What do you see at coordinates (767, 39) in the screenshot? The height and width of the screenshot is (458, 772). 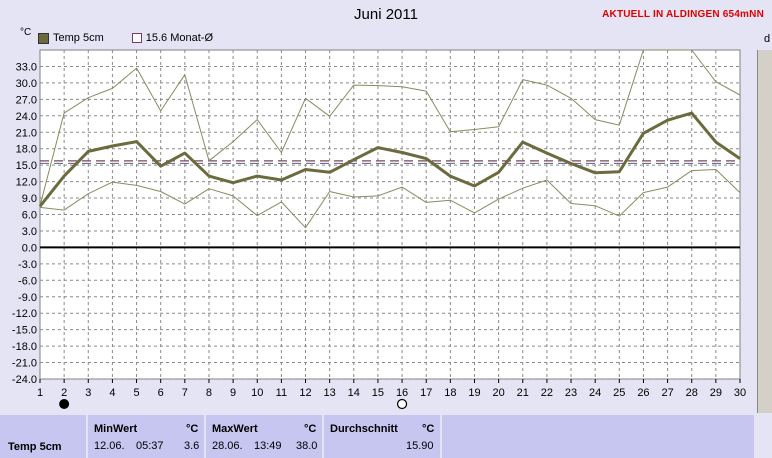 I see `right-axis-unit: d` at bounding box center [767, 39].